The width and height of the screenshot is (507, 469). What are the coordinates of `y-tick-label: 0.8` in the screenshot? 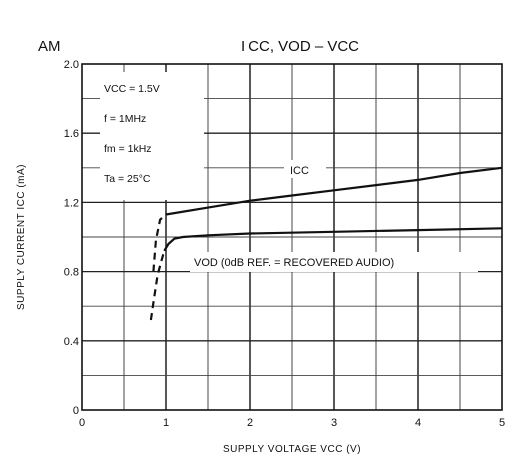 It's located at (71, 273).